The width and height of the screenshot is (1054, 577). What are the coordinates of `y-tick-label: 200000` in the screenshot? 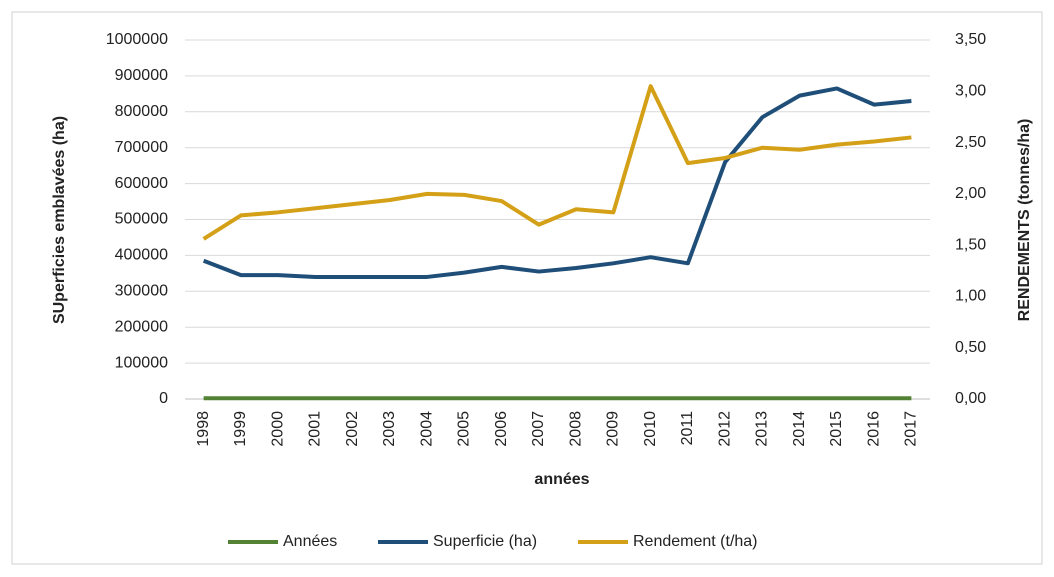 It's located at (141, 326).